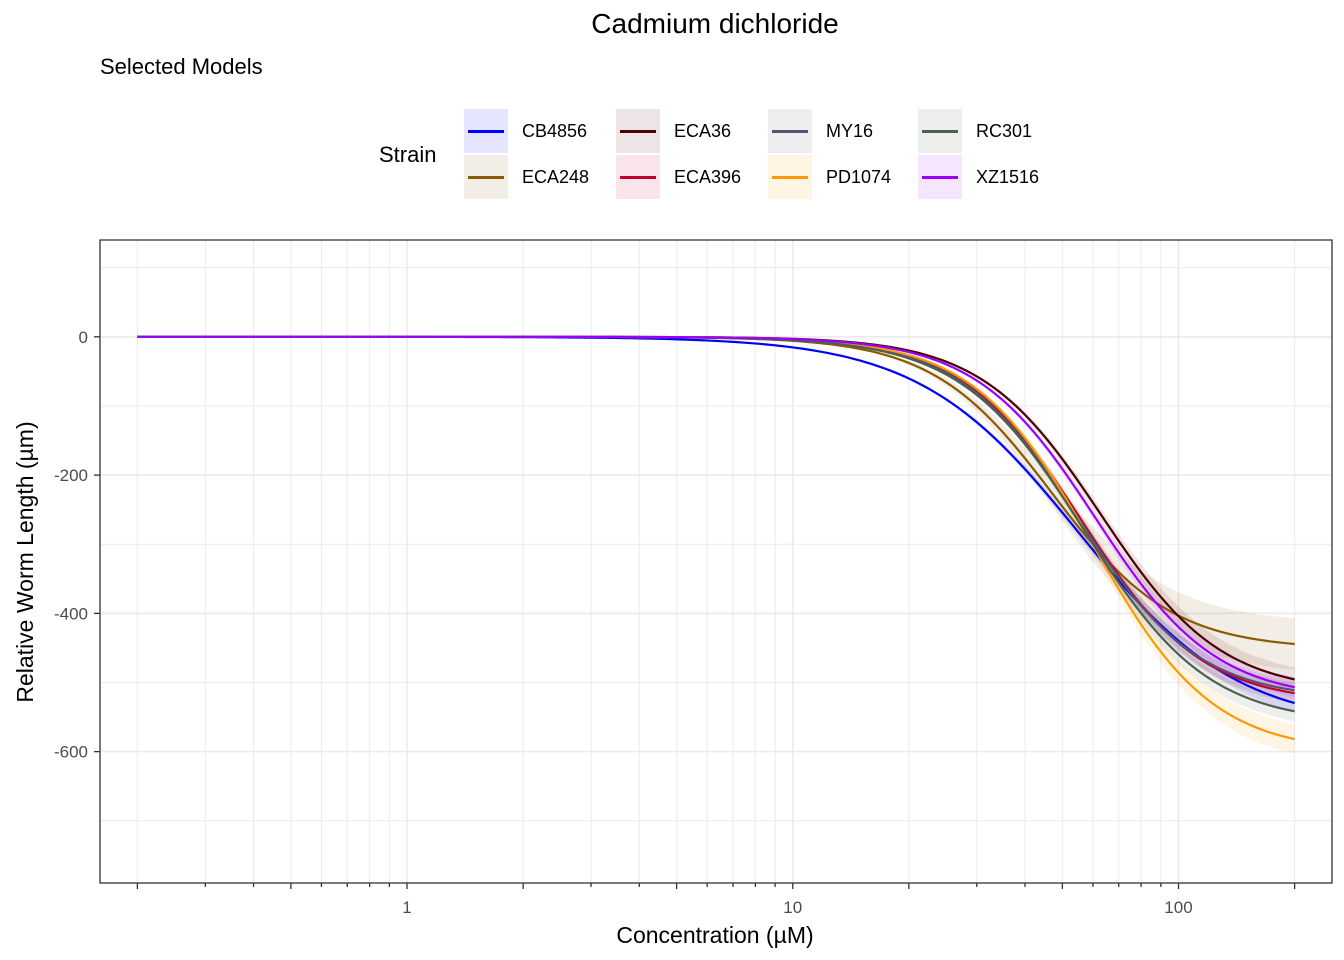 Image resolution: width=1344 pixels, height=960 pixels. What do you see at coordinates (708, 176) in the screenshot?
I see `legend-label: ECA396` at bounding box center [708, 176].